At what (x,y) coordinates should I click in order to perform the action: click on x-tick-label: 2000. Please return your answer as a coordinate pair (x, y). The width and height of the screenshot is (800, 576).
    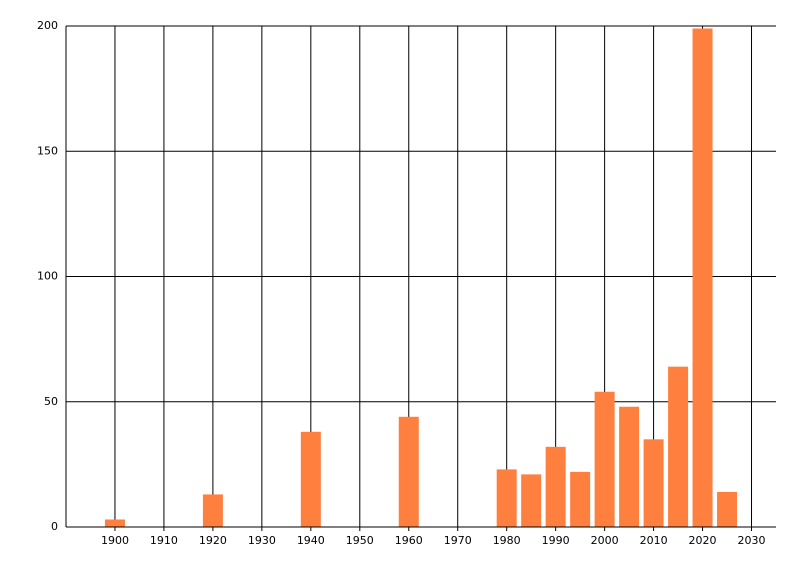
    Looking at the image, I should click on (605, 540).